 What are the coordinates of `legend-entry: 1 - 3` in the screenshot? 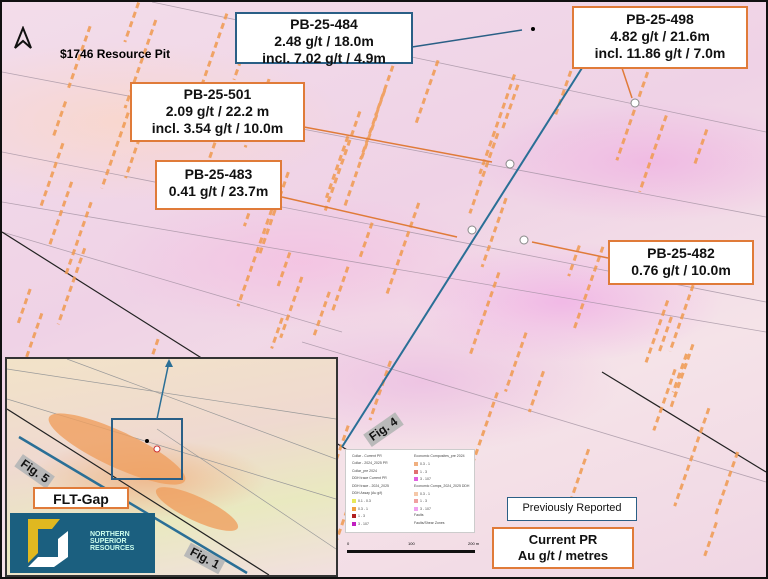 It's located at (359, 516).